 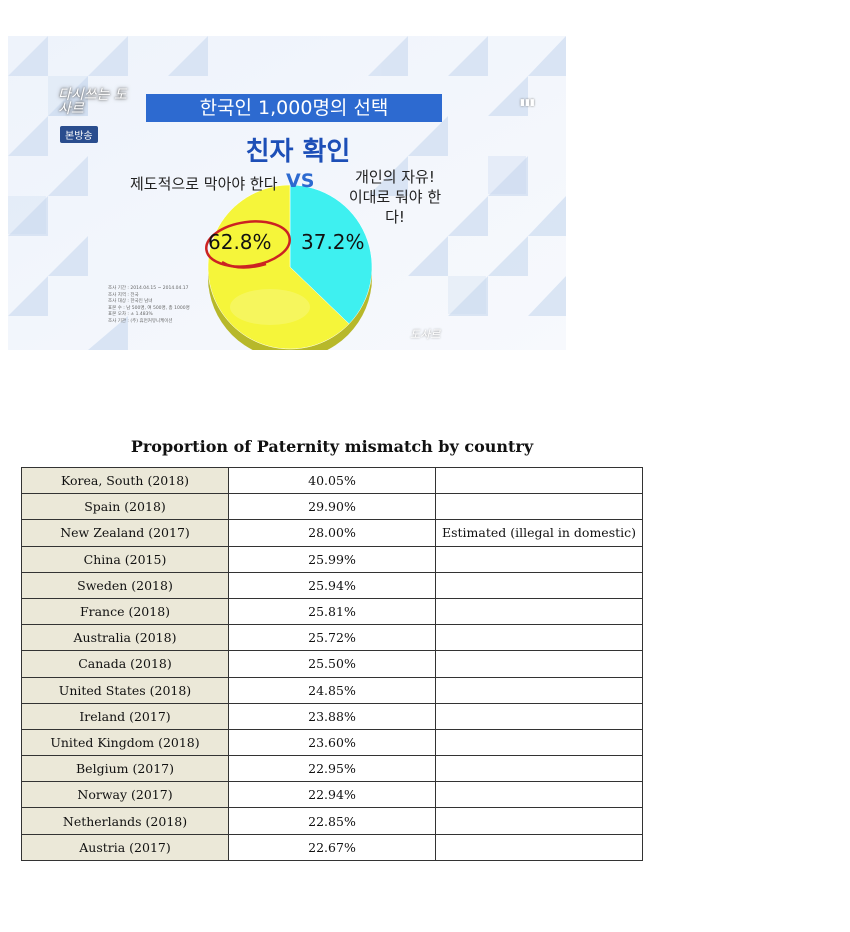 I want to click on table-row: Spain (2018) 29.90%, so click(x=332, y=507).